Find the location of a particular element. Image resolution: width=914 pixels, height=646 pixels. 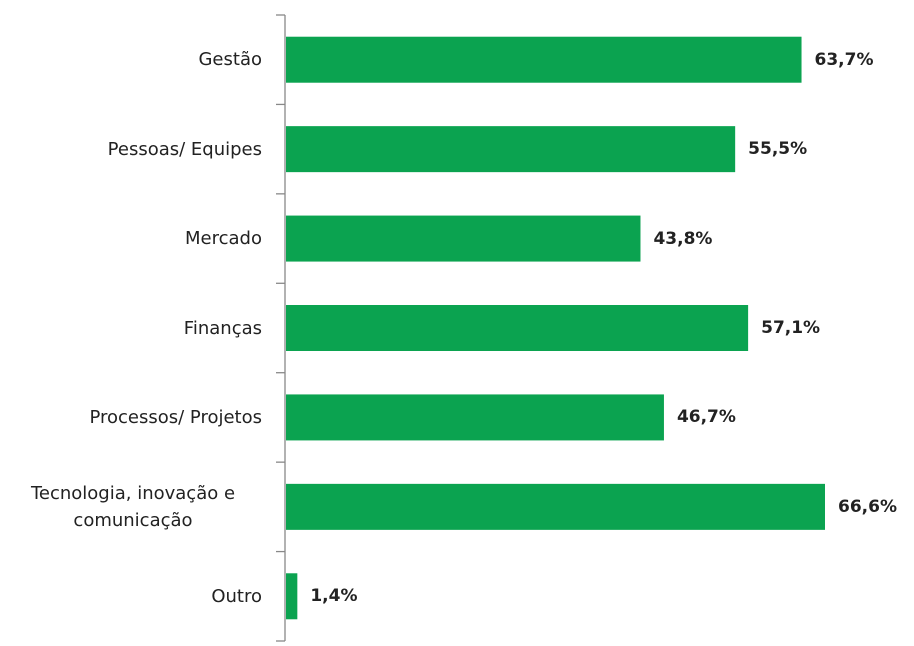

category-label-text: Mercado is located at coordinates (223, 239).